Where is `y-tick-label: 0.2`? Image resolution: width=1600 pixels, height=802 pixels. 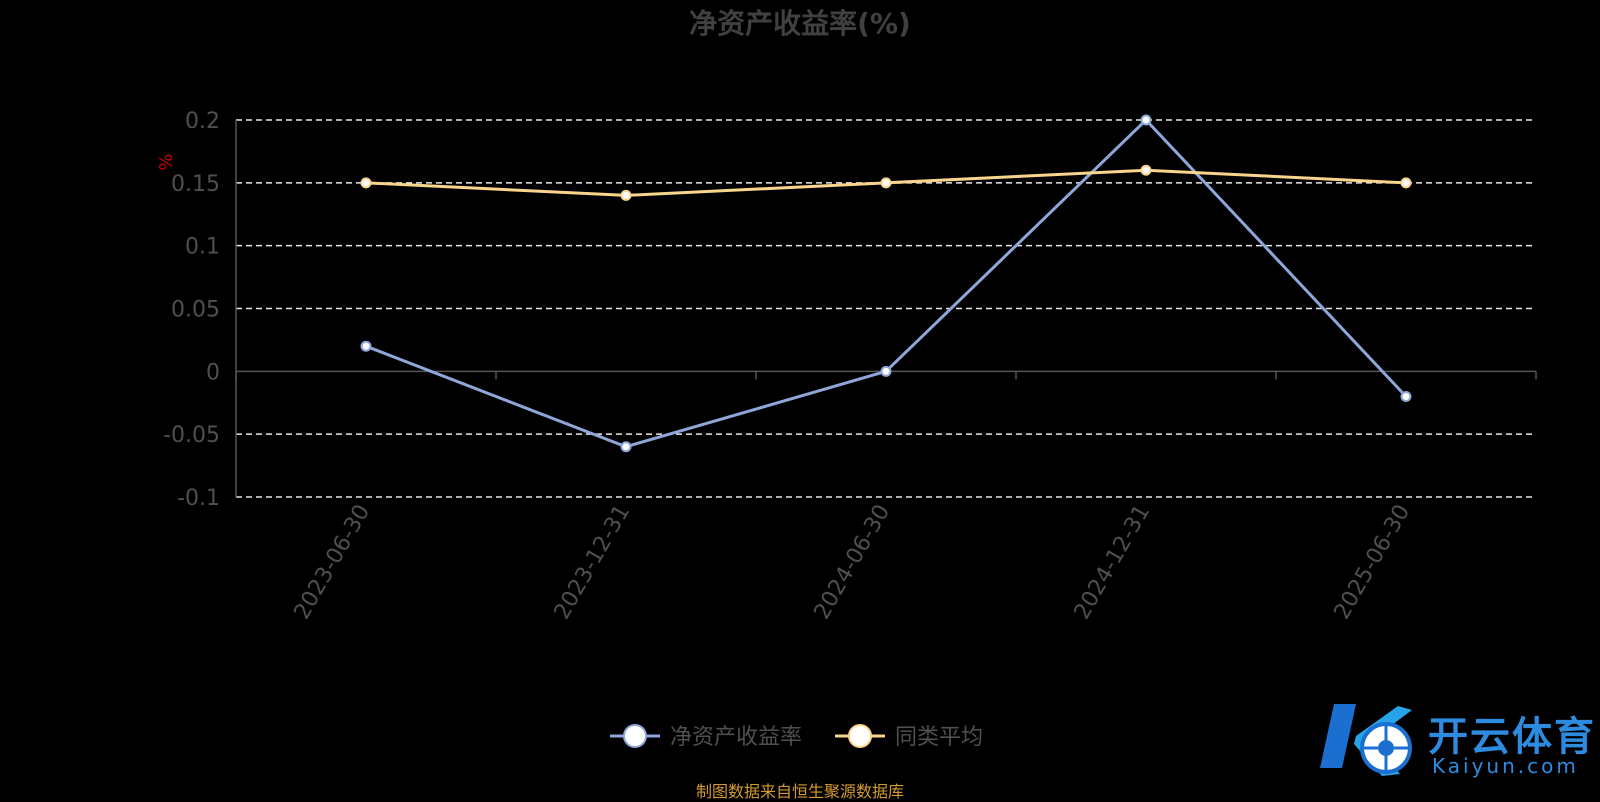
y-tick-label: 0.2 is located at coordinates (202, 121).